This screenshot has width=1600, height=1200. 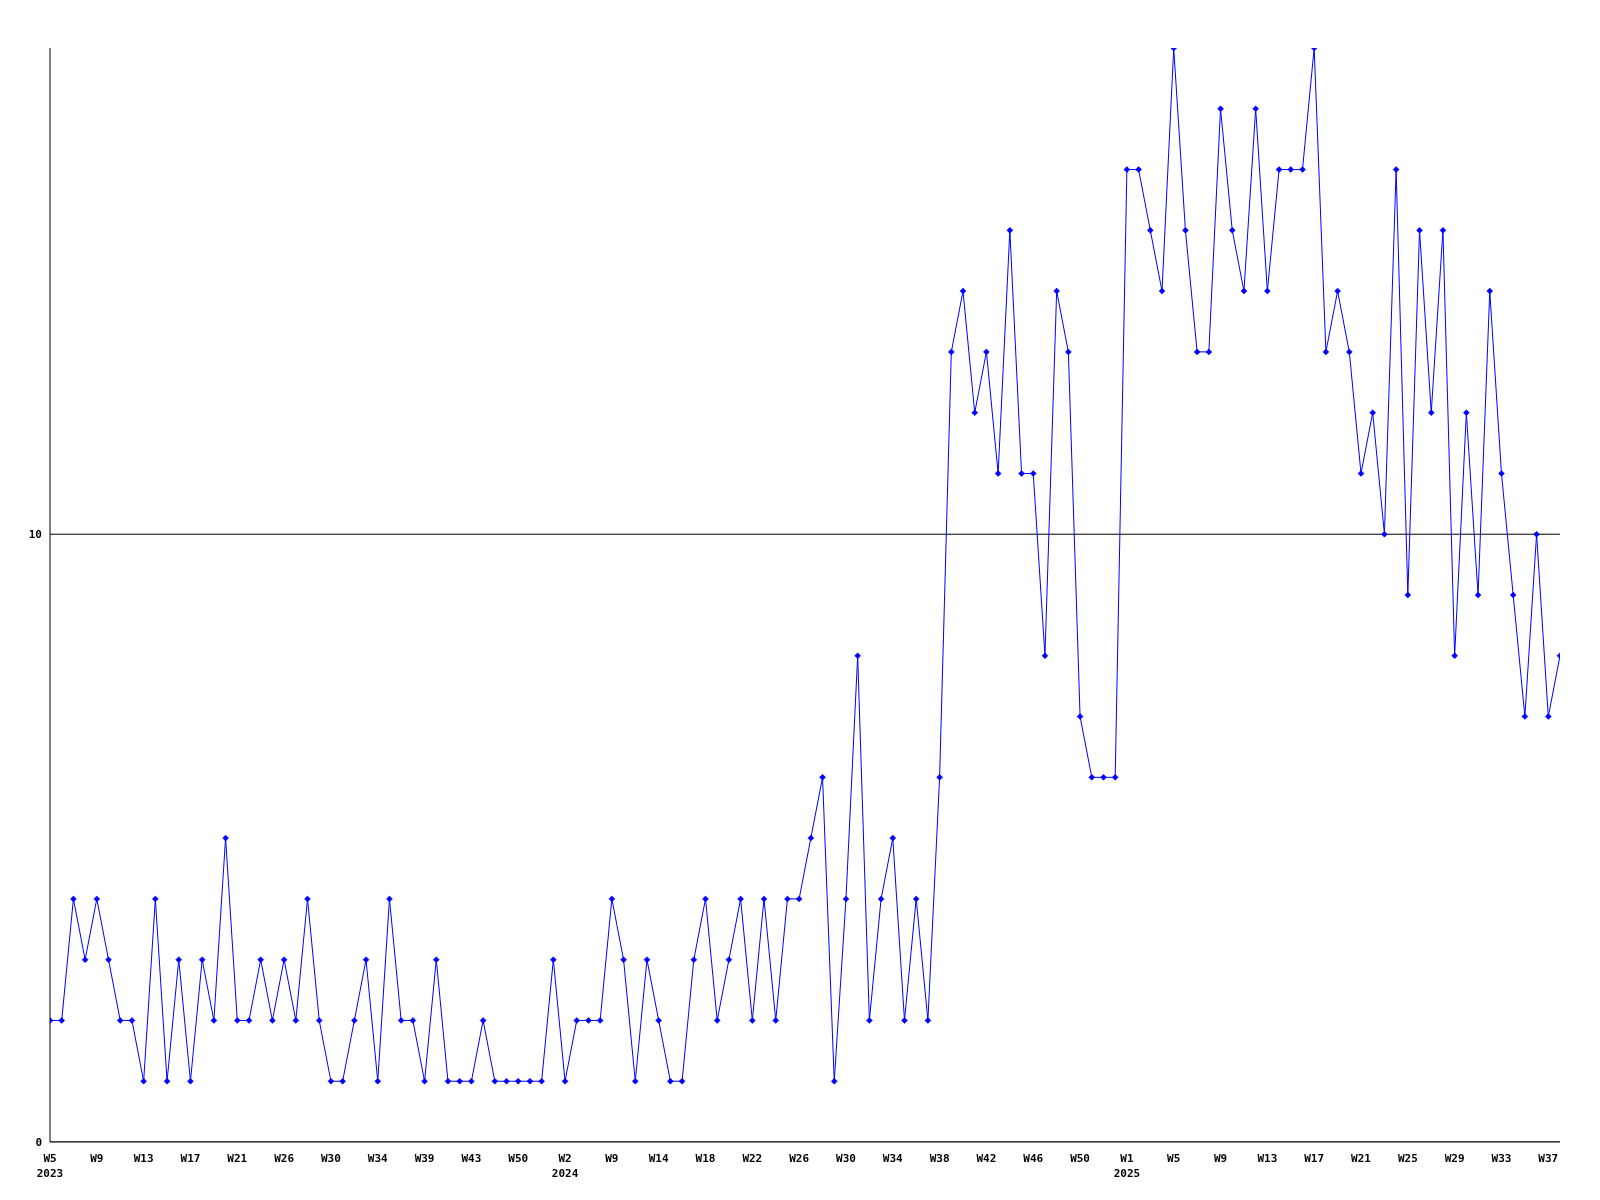 What do you see at coordinates (50, 1166) in the screenshot?
I see `x-tick-label: W5 2023` at bounding box center [50, 1166].